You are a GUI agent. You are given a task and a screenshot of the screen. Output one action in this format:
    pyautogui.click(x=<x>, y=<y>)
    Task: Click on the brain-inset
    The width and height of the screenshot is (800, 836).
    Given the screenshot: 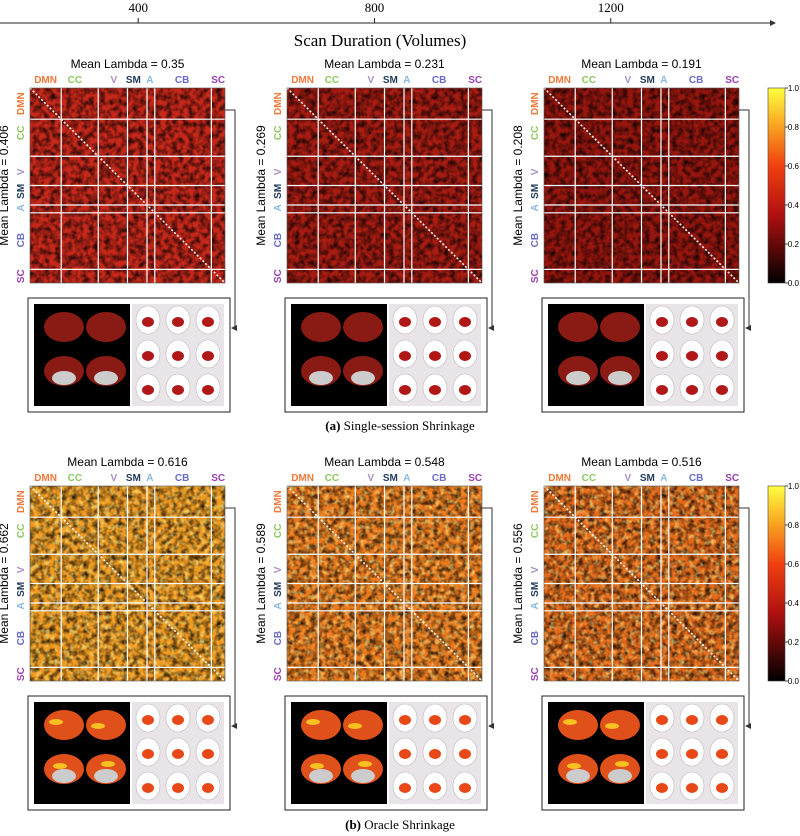 What is the action you would take?
    pyautogui.click(x=129, y=753)
    